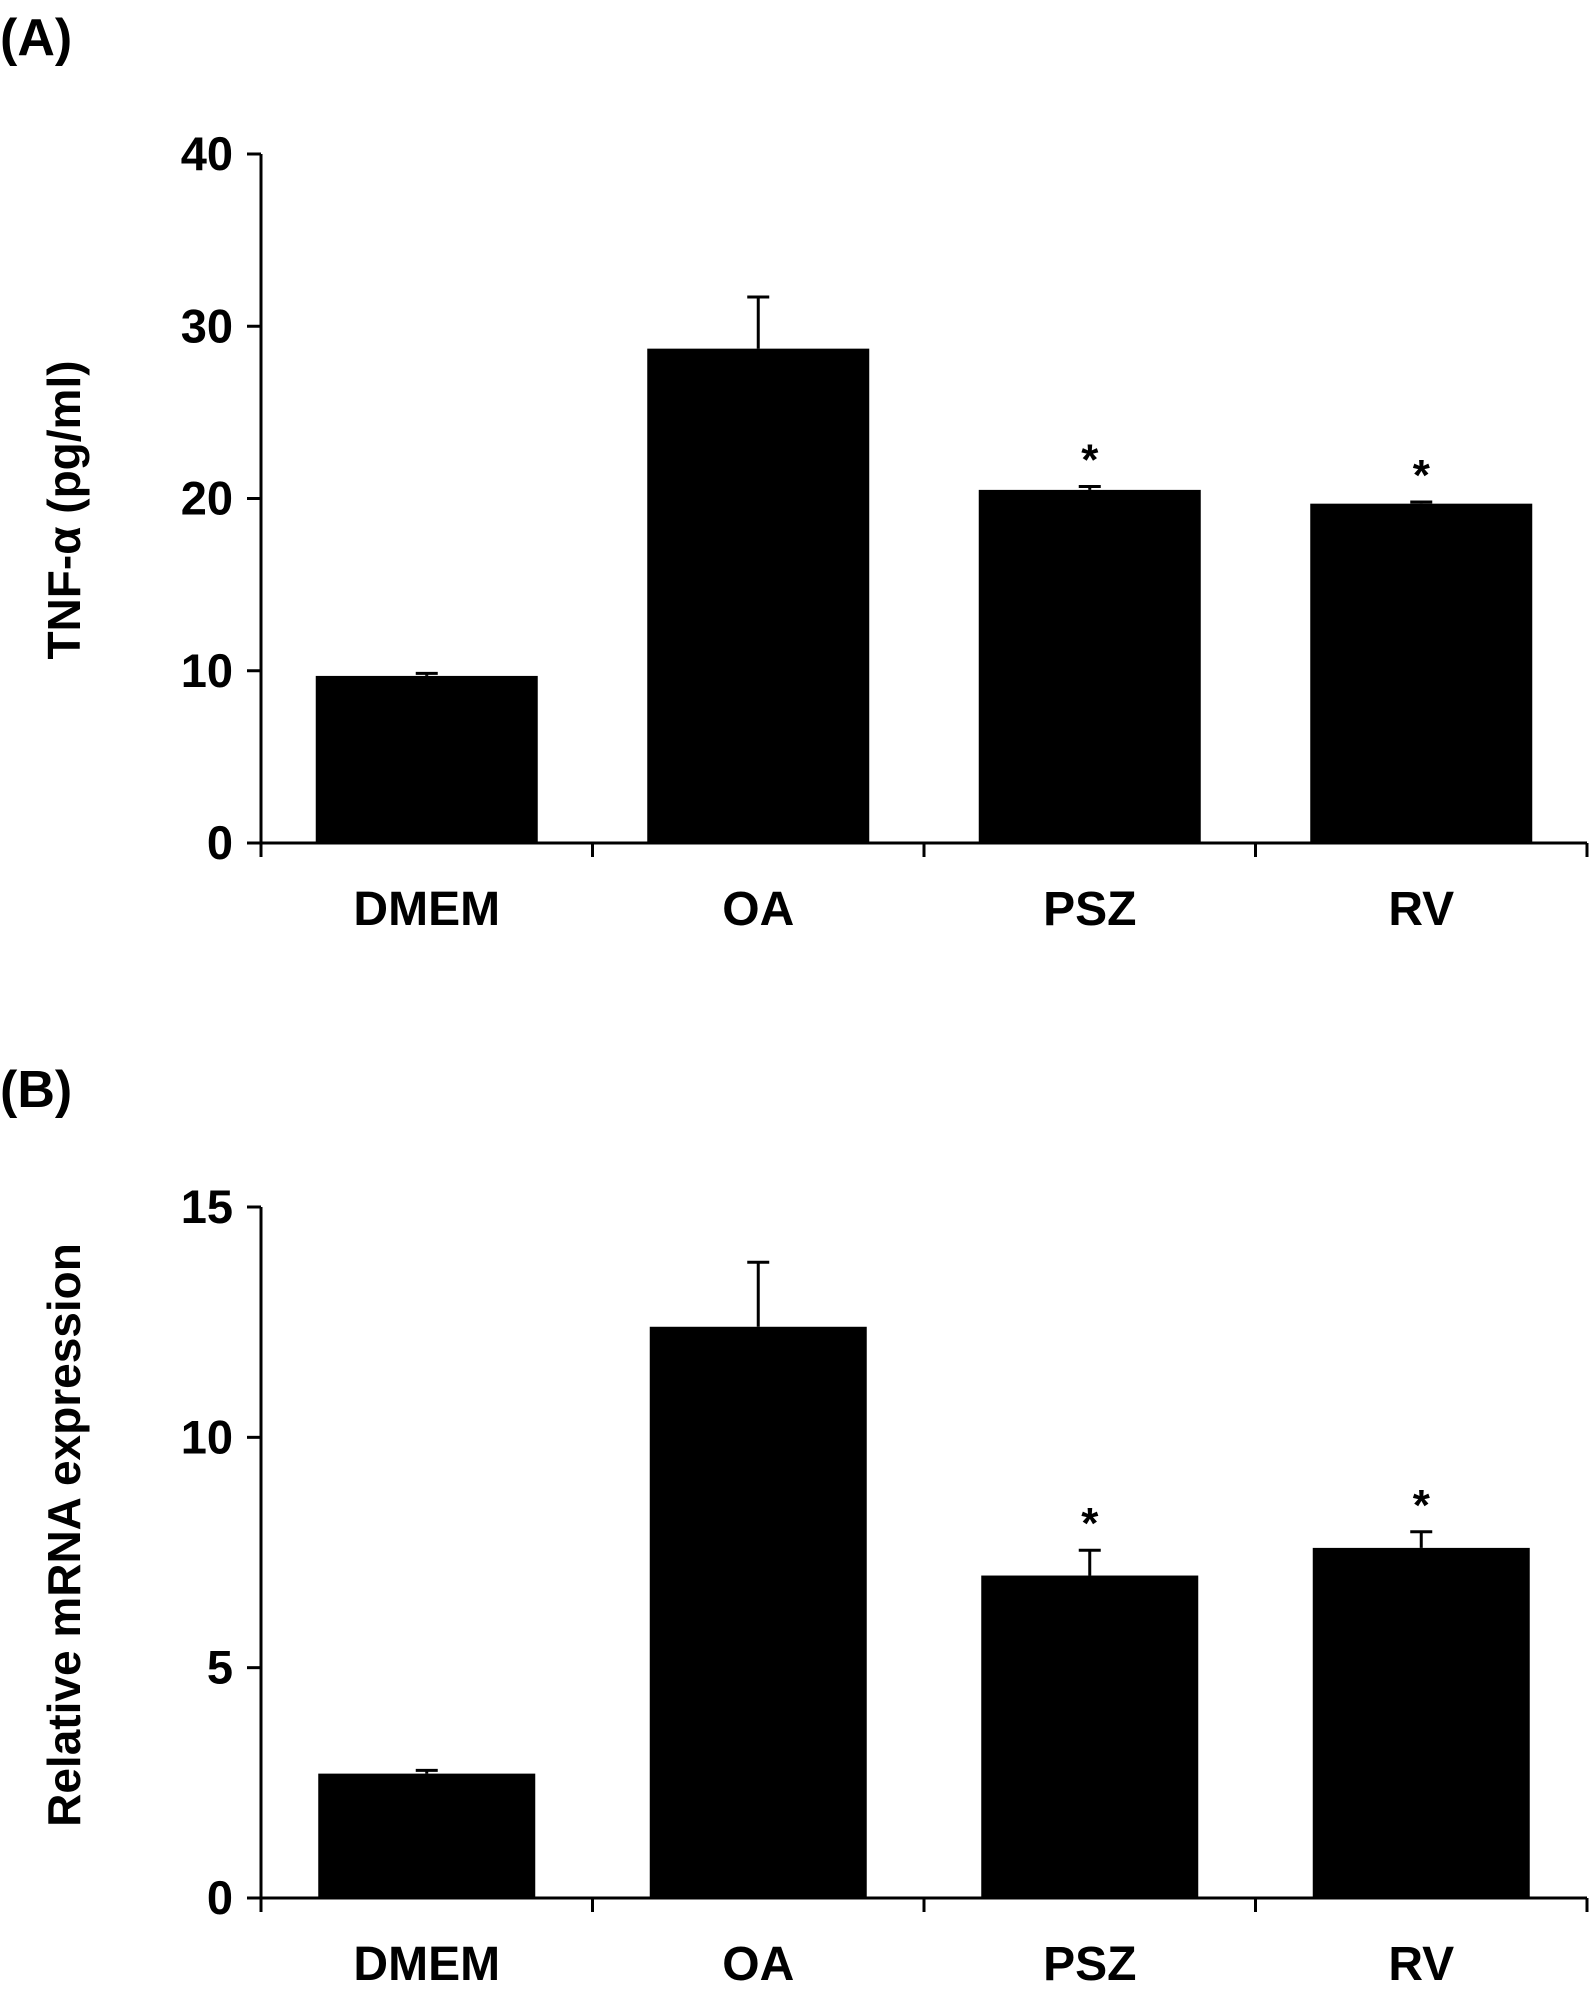 The width and height of the screenshot is (1592, 1999). I want to click on bar-oa-b, so click(758, 1612).